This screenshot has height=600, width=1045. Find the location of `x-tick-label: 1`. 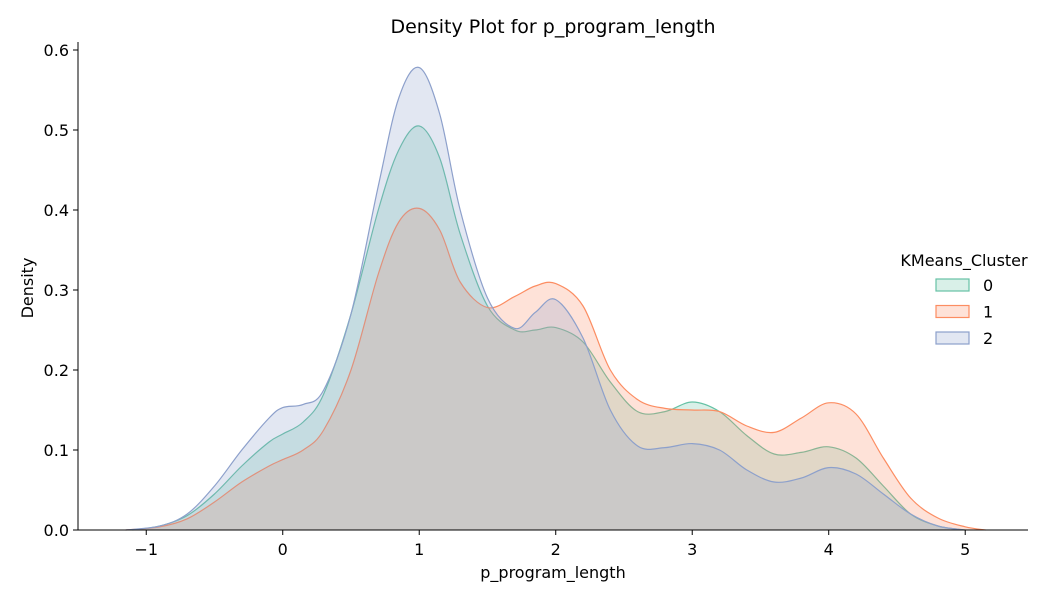

x-tick-label: 1 is located at coordinates (419, 549).